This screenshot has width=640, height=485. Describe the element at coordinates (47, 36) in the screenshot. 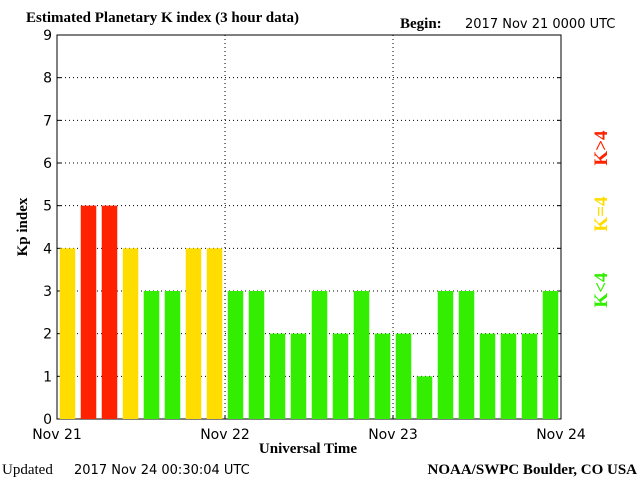

I see `y-tick-label: 9` at that location.